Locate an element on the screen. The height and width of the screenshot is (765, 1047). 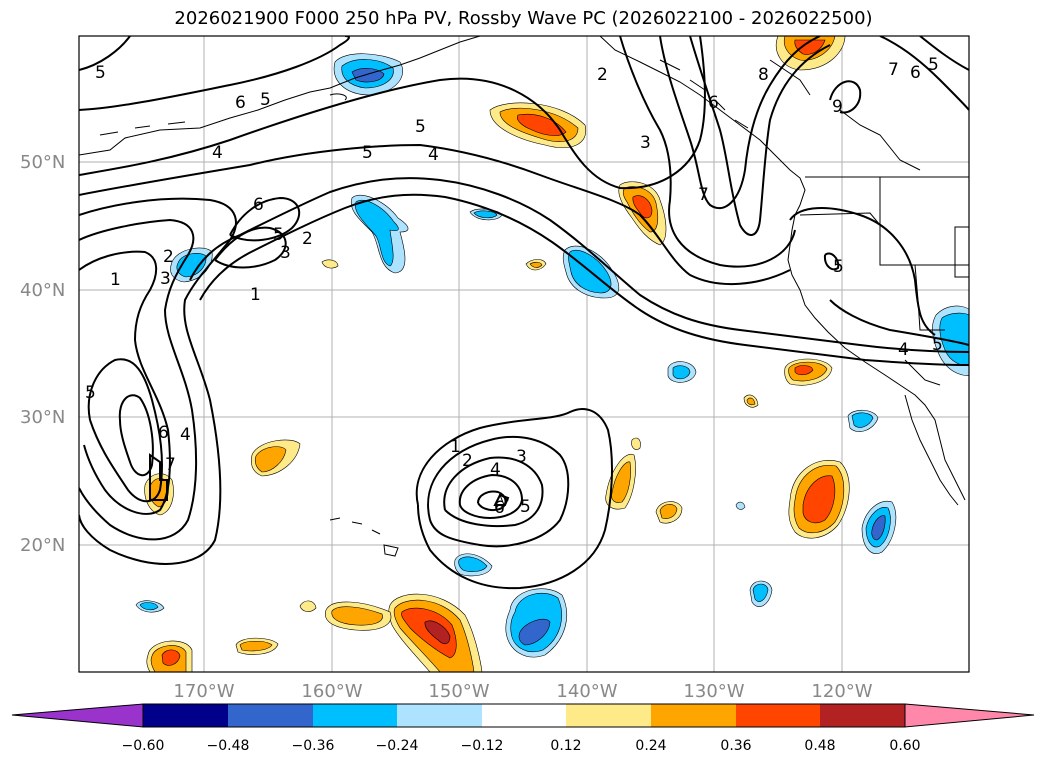
lon-label: 150°W is located at coordinates (458, 691).